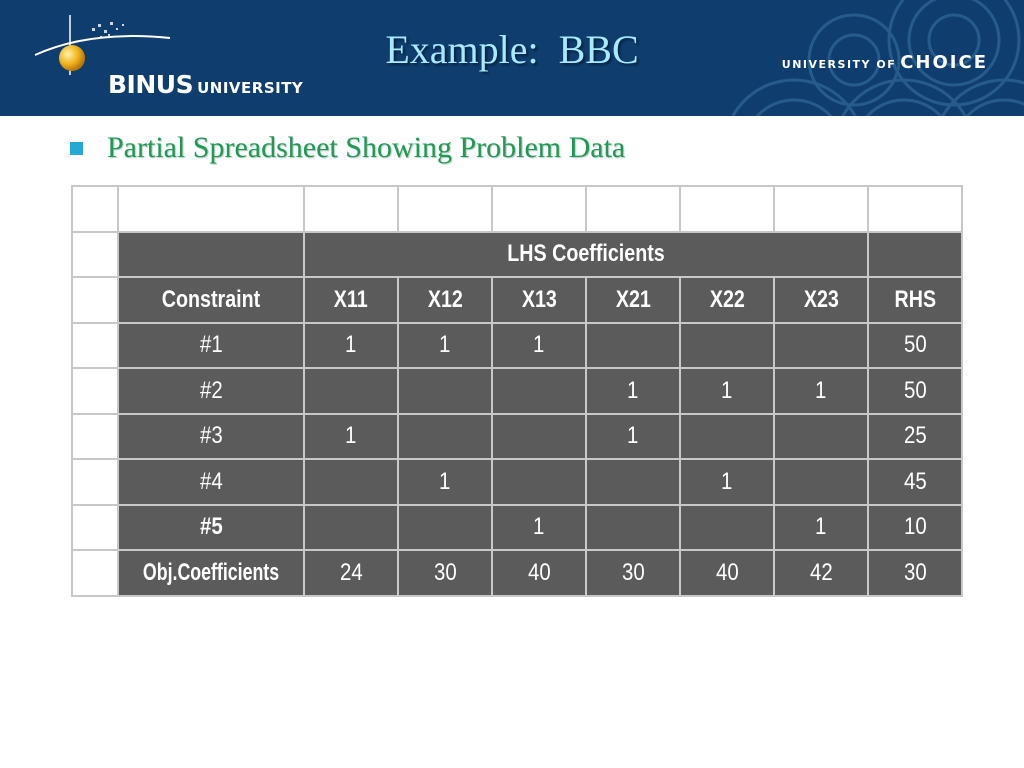  I want to click on objective-row: Obj.Coefficients 24 30 40 30 40 42 30, so click(517, 573).